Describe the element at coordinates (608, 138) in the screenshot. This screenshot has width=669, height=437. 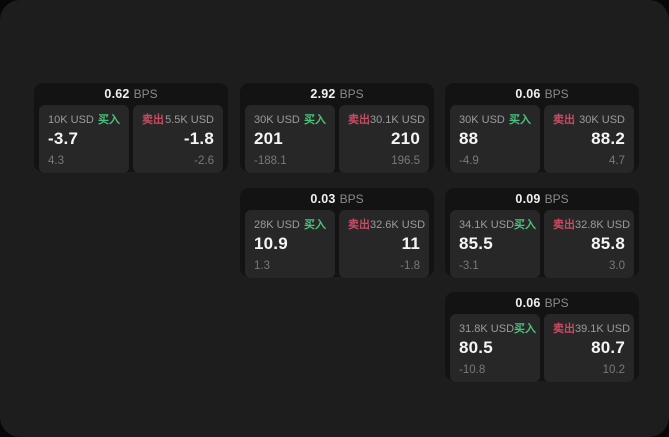
I see `sell-price: 88.2` at that location.